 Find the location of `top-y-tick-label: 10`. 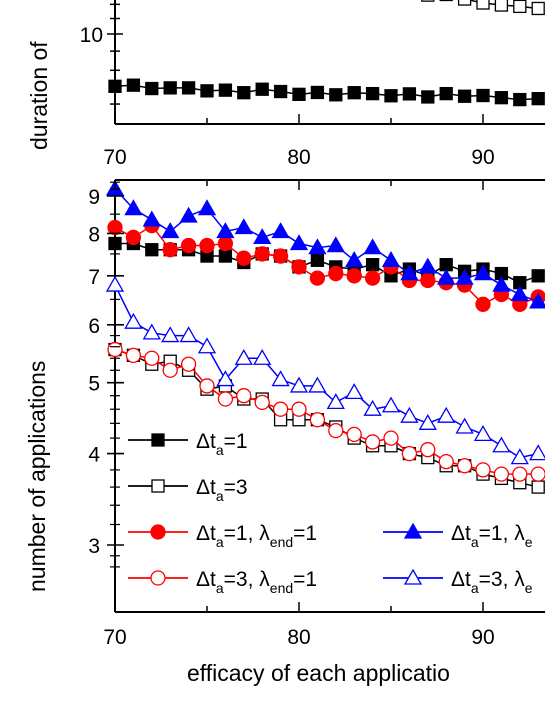

top-y-tick-label: 10 is located at coordinates (91, 35).